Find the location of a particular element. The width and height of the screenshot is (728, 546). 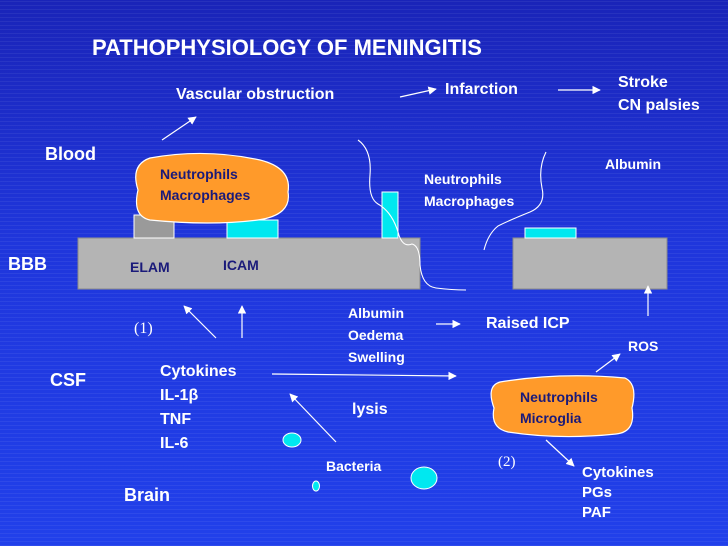

arrow-to-products is located at coordinates (560, 453).